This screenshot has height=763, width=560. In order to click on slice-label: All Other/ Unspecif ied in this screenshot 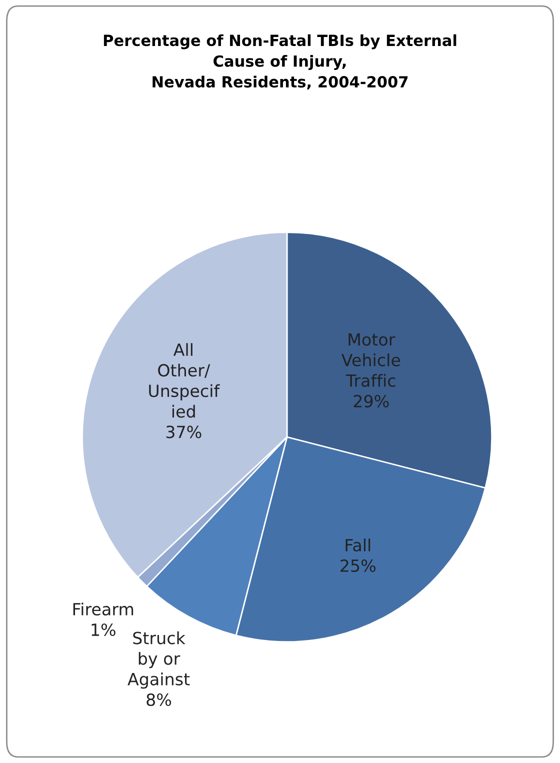, I will do `click(184, 380)`.